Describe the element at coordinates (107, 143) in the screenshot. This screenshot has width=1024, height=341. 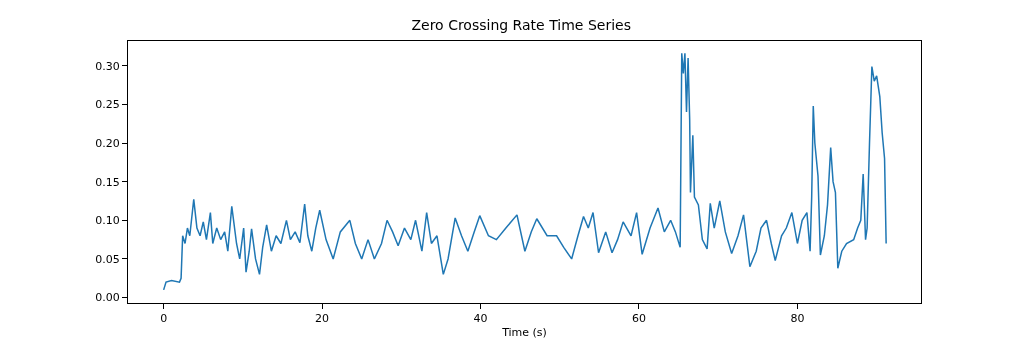
I see `y-tick-label: 0.20` at that location.